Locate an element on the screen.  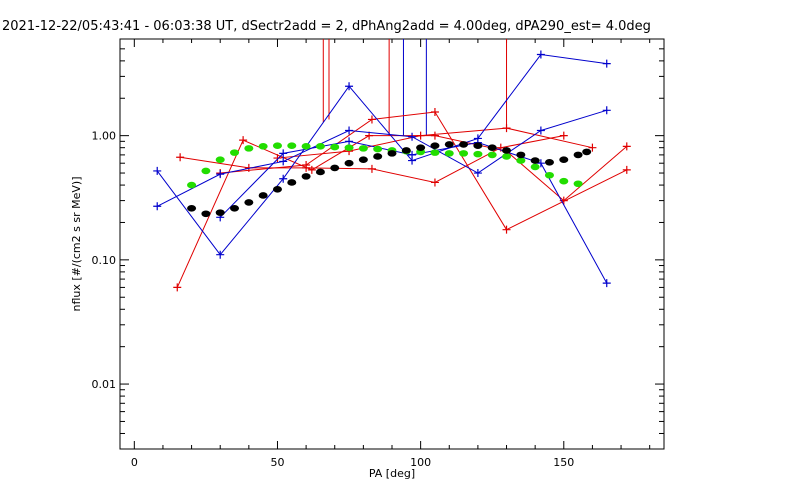
y-tick-label: 0.10 is located at coordinates (104, 260).